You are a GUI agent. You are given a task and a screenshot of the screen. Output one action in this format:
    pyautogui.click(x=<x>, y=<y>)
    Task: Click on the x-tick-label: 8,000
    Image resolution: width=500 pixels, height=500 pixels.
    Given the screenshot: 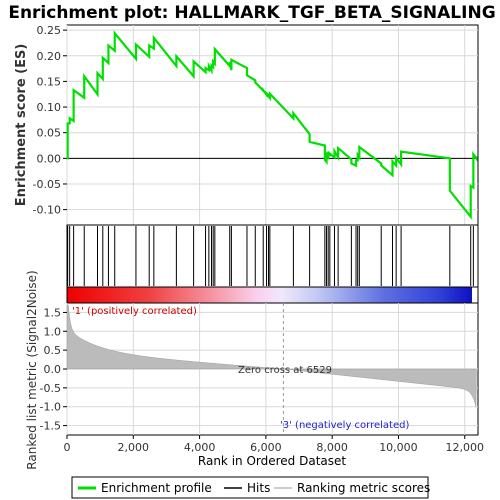 What is the action you would take?
    pyautogui.click(x=332, y=447)
    